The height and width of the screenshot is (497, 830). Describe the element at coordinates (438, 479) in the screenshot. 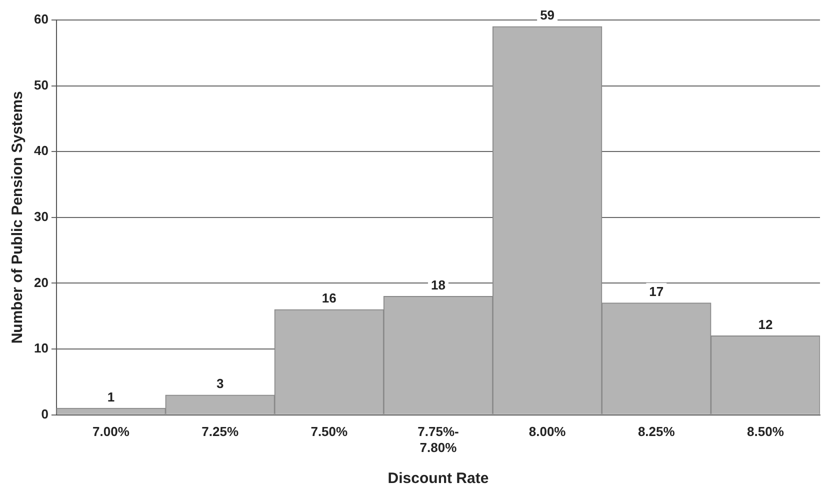

I see `x-axis-title: Discount Rate` at that location.